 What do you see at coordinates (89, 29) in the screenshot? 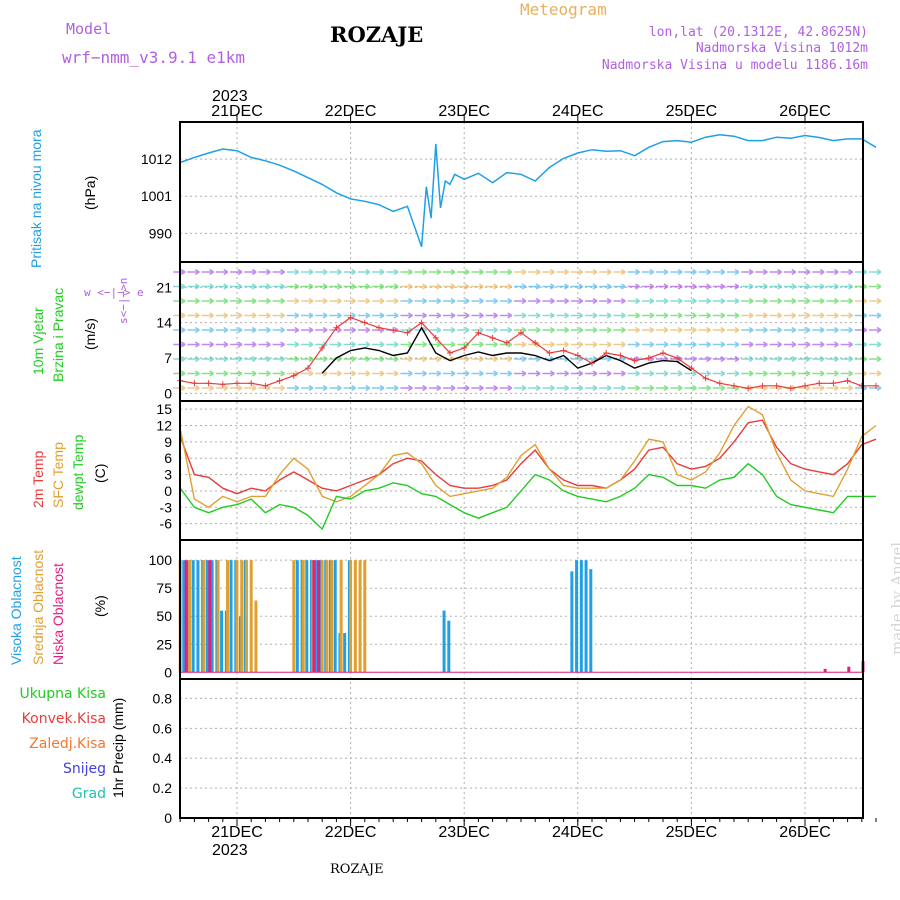
I see `model-label: Model` at bounding box center [89, 29].